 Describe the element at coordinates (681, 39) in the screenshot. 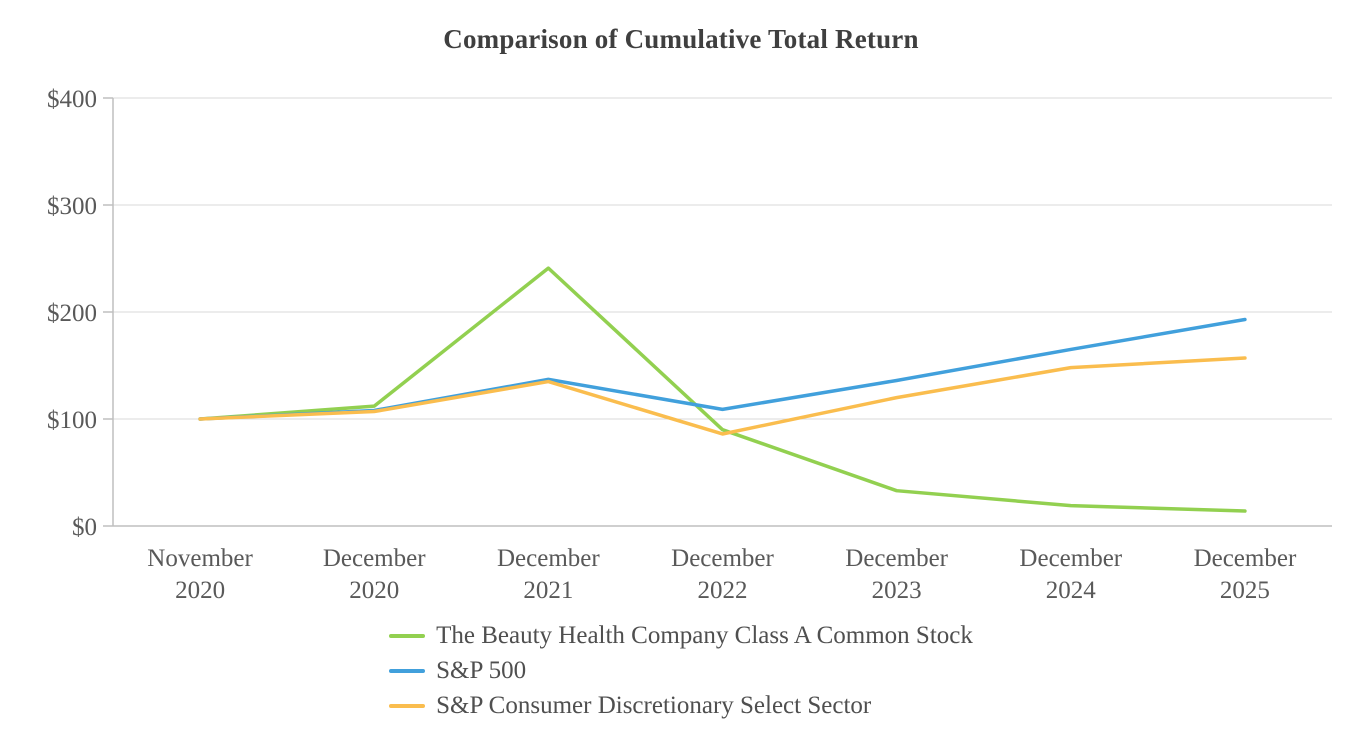

I see `chart-title: Comparison of Cumulative Total Return` at that location.